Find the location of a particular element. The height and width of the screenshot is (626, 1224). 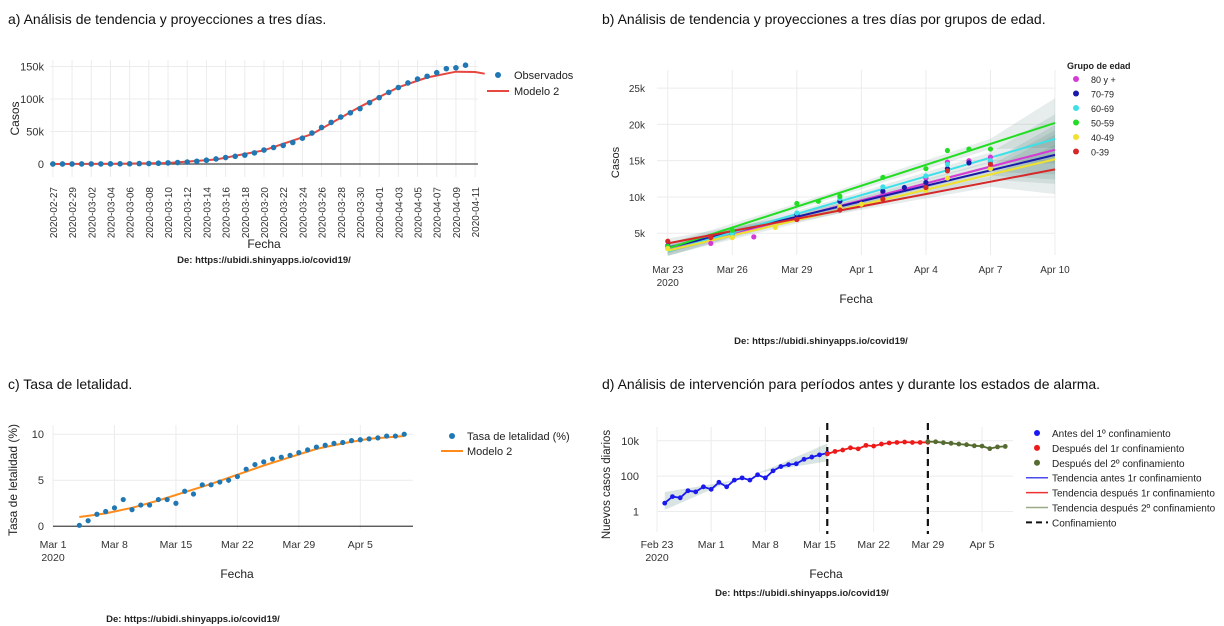

x-tick-label: 2020-03-02 is located at coordinates (92, 213).